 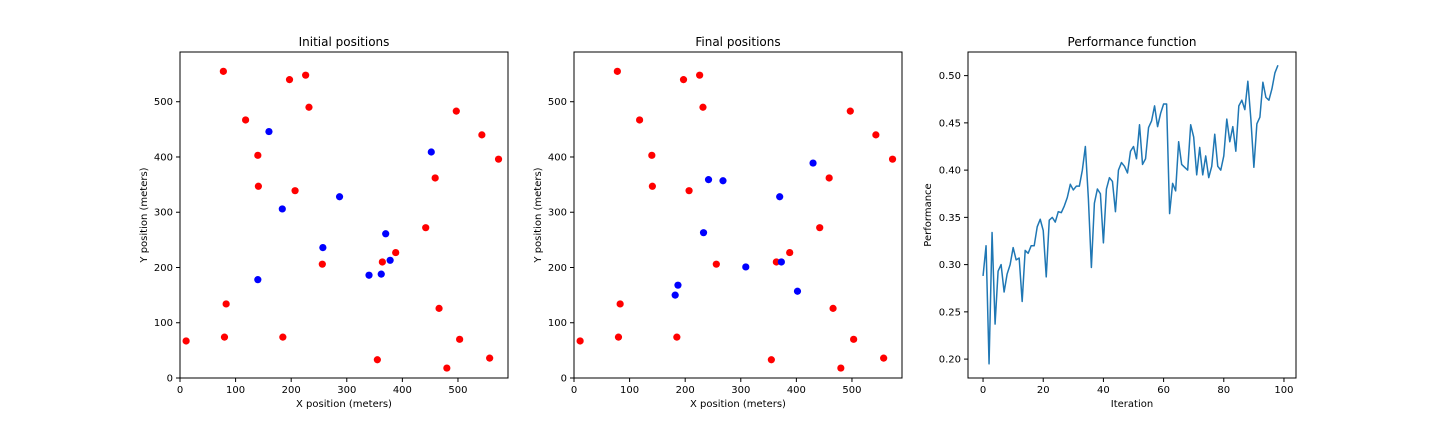 I want to click on x-tick-label: 60, so click(x=1163, y=390).